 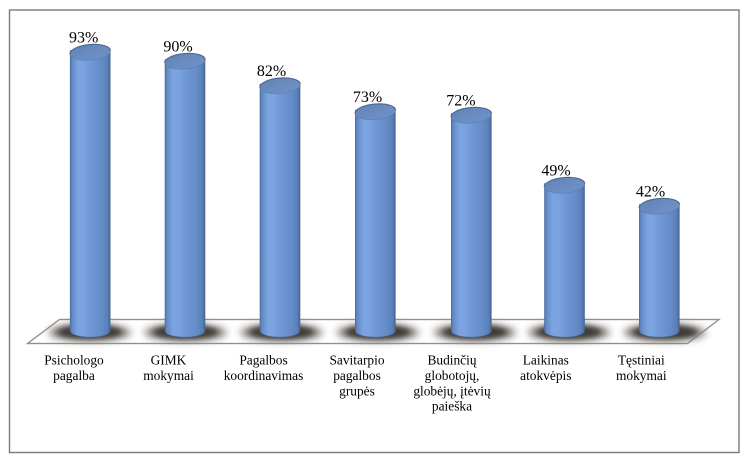 What do you see at coordinates (263, 360) in the screenshot?
I see `svg-text: Pagalbos` at bounding box center [263, 360].